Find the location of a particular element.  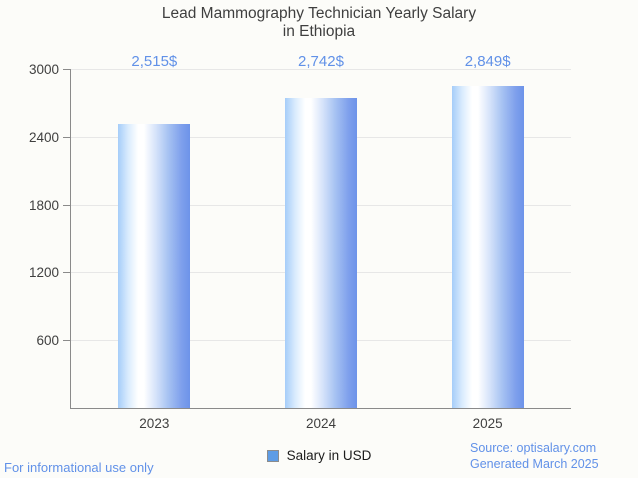

salary-bar-2023 is located at coordinates (154, 265).